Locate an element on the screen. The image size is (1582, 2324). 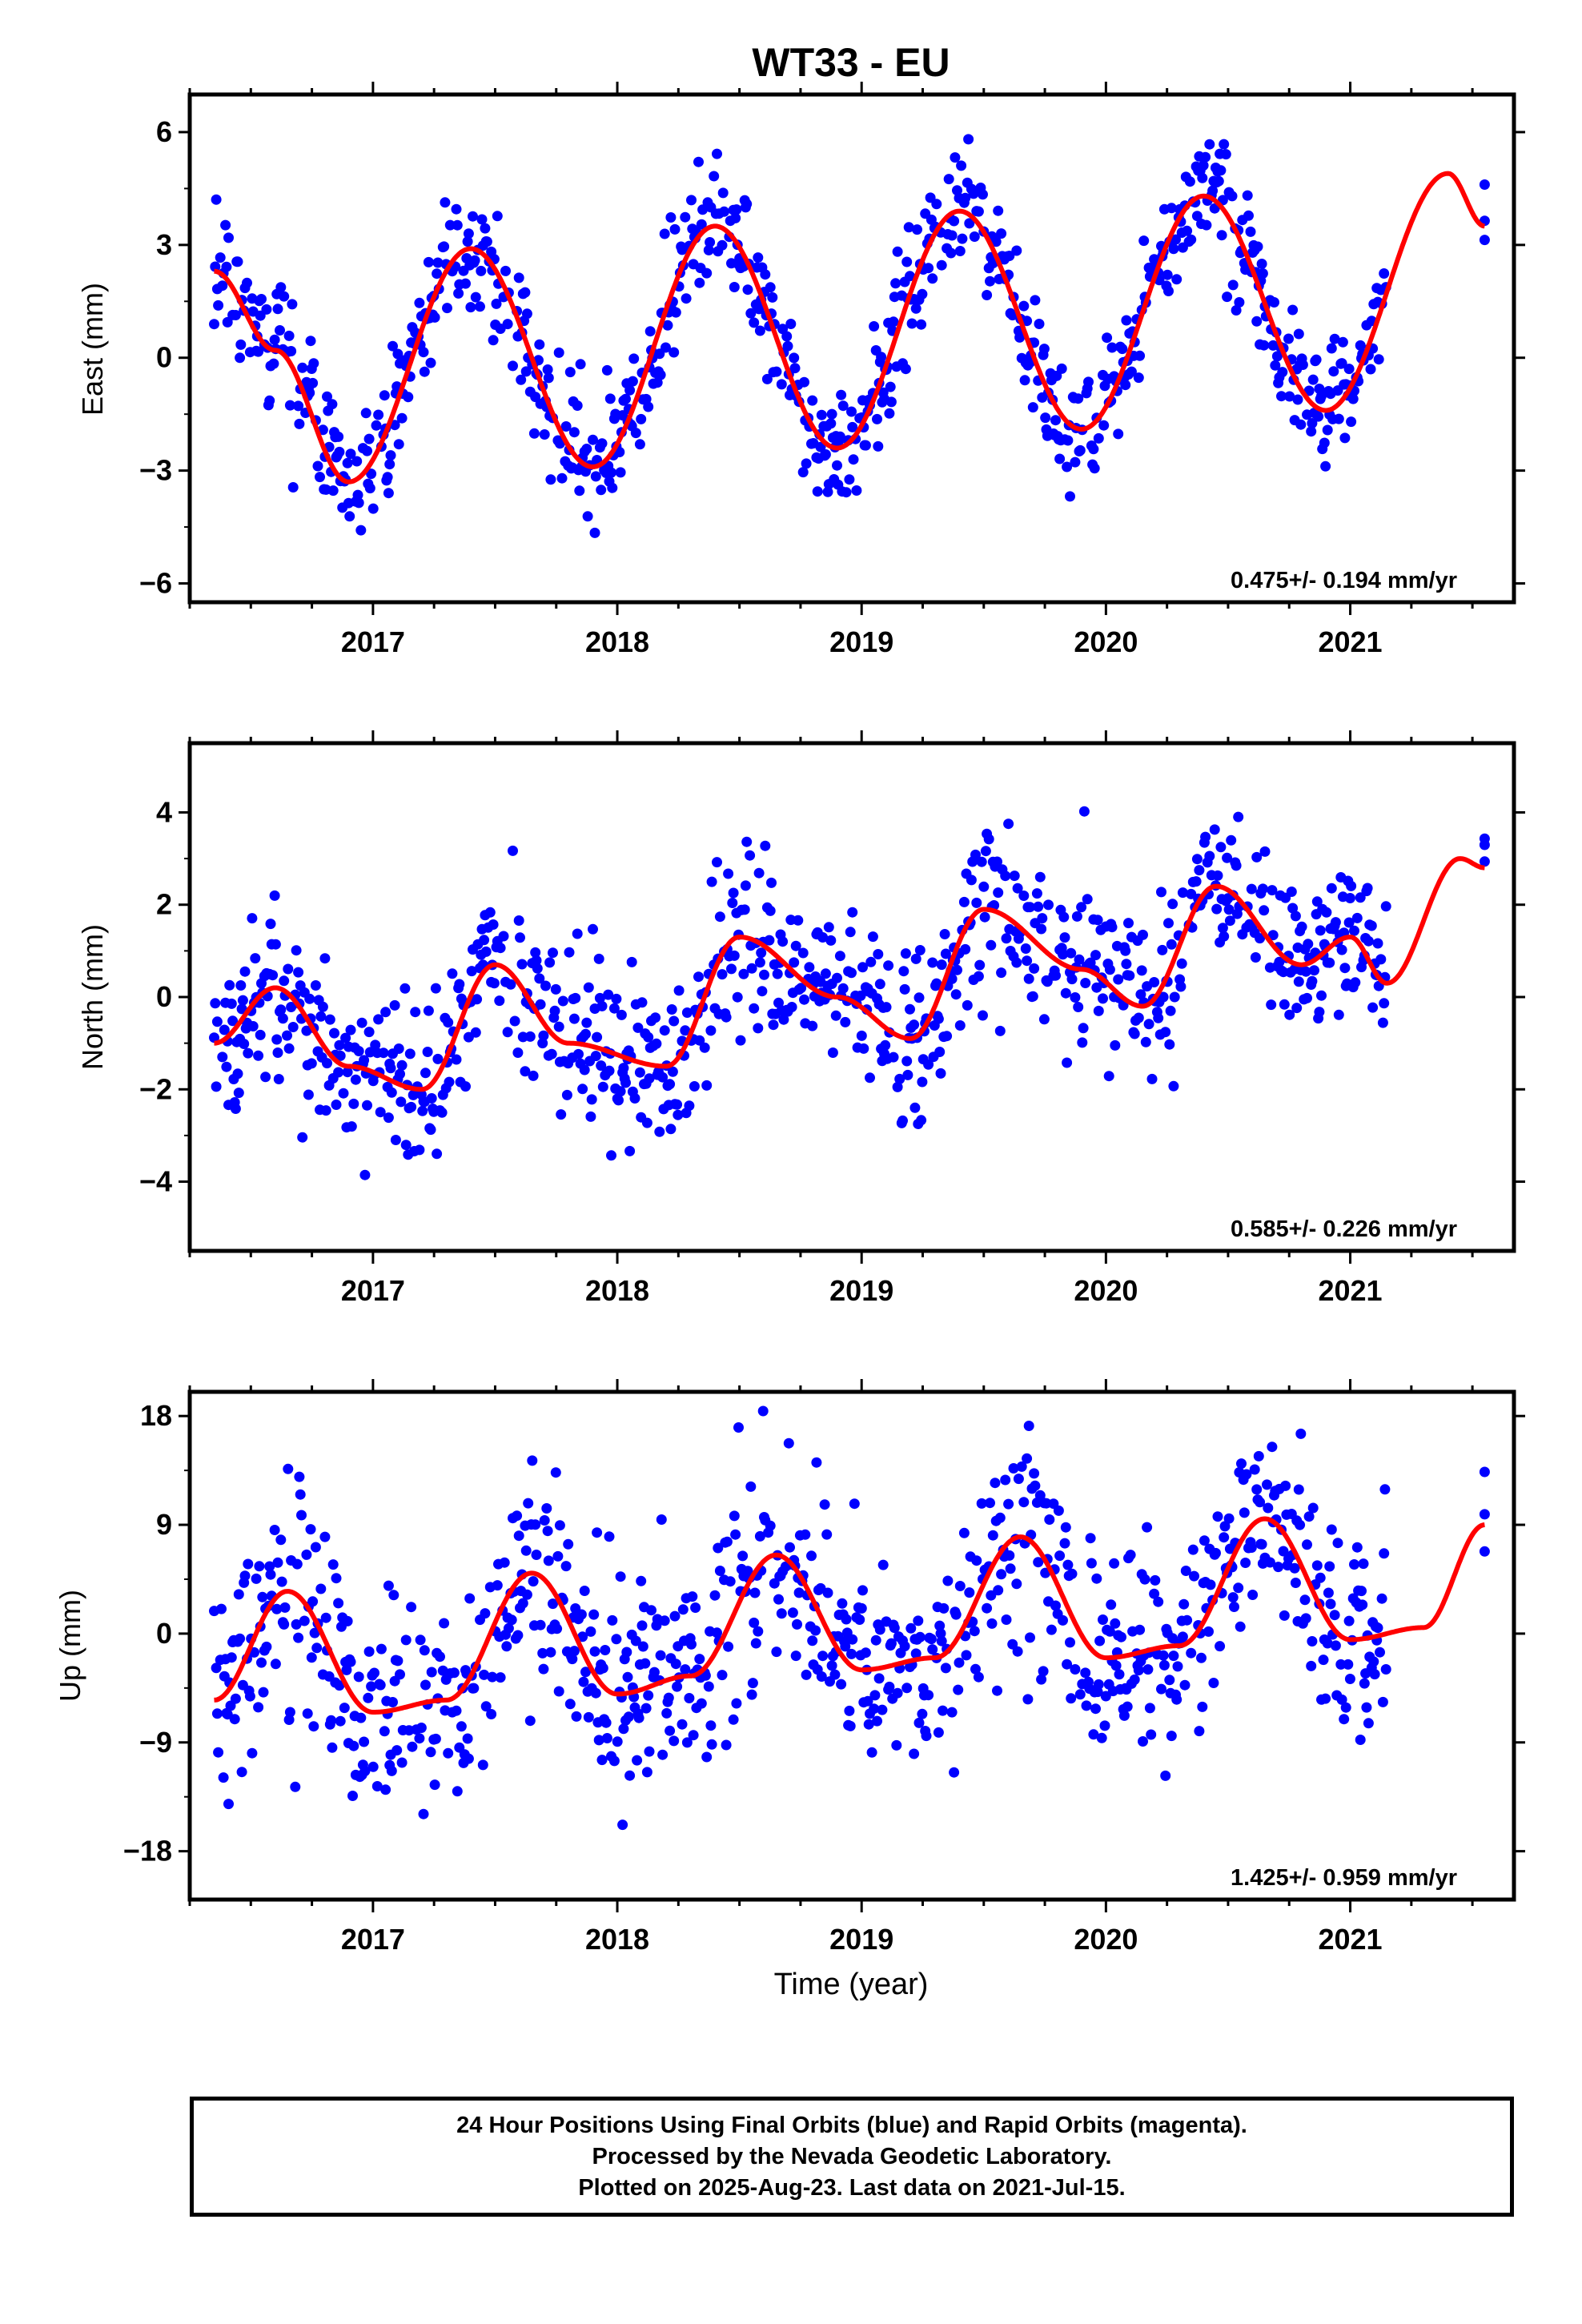
y-tick-label: 6 is located at coordinates (164, 131).